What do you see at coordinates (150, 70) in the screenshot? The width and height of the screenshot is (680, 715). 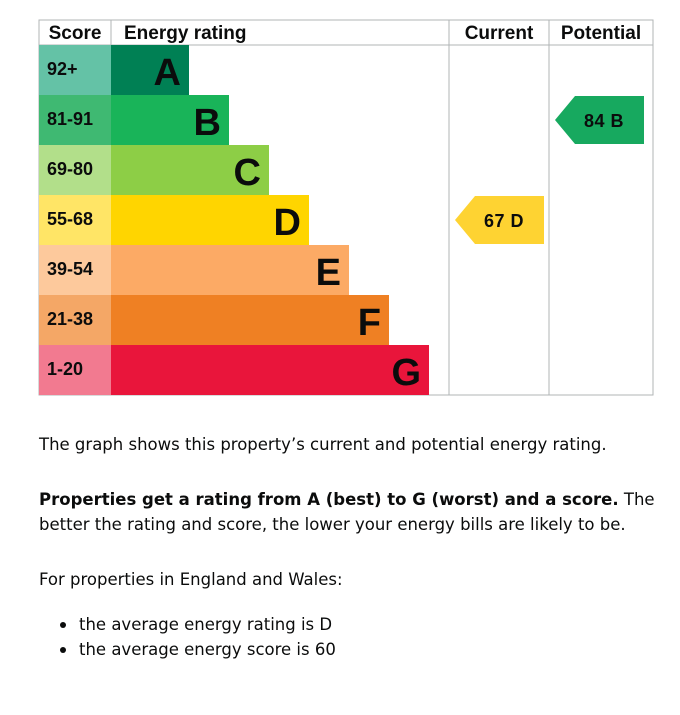 I see `band-bar-a` at bounding box center [150, 70].